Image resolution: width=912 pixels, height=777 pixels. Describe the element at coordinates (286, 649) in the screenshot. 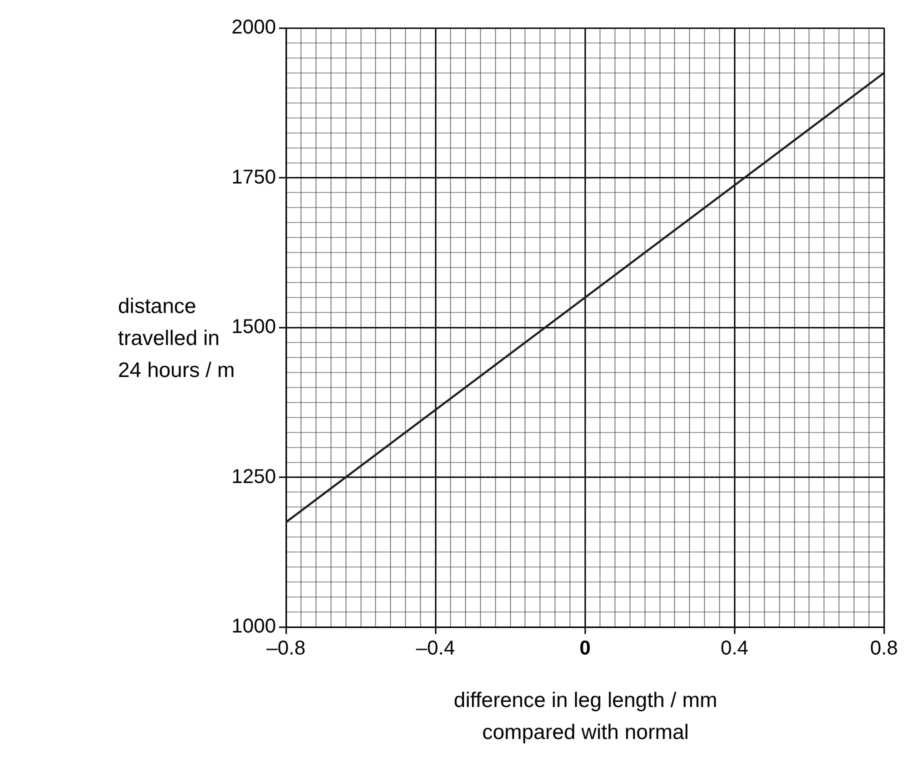

I see `x-tick-label: –0.8` at that location.